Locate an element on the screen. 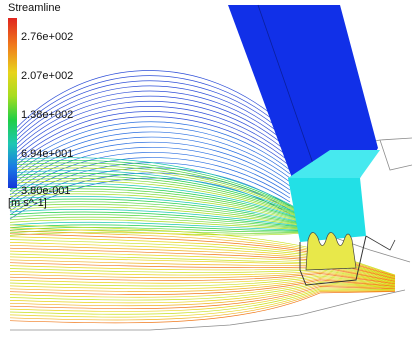 The width and height of the screenshot is (417, 349). swirl-vanes is located at coordinates (347, 259).